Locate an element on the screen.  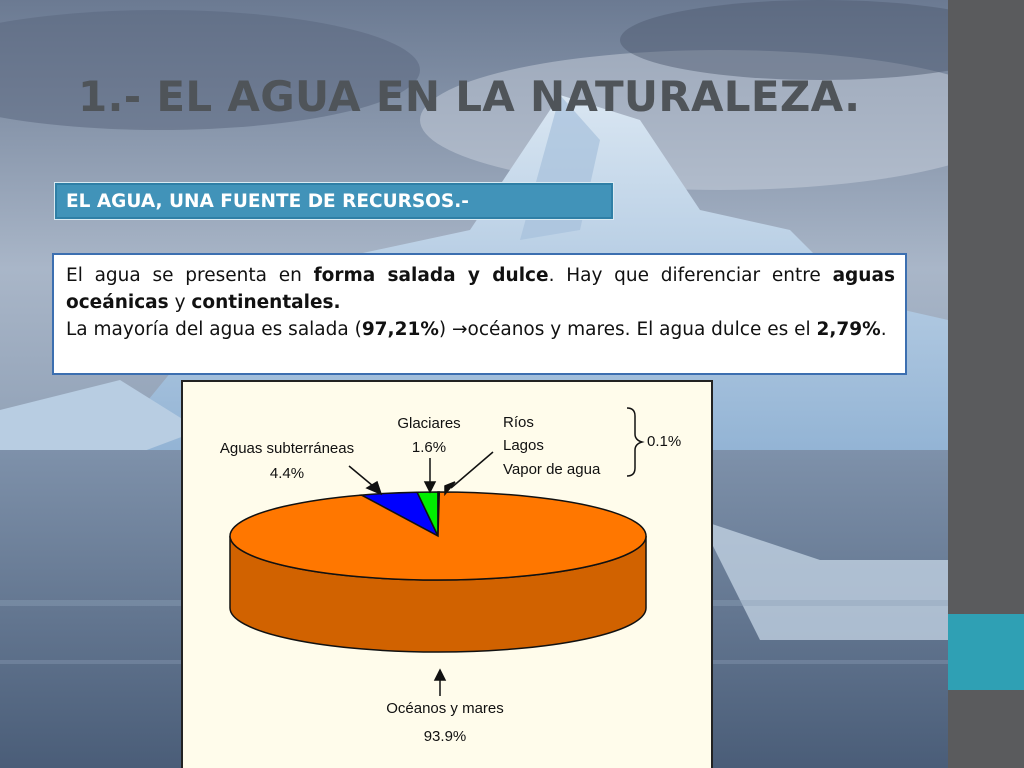
brace-others is located at coordinates (635, 442).